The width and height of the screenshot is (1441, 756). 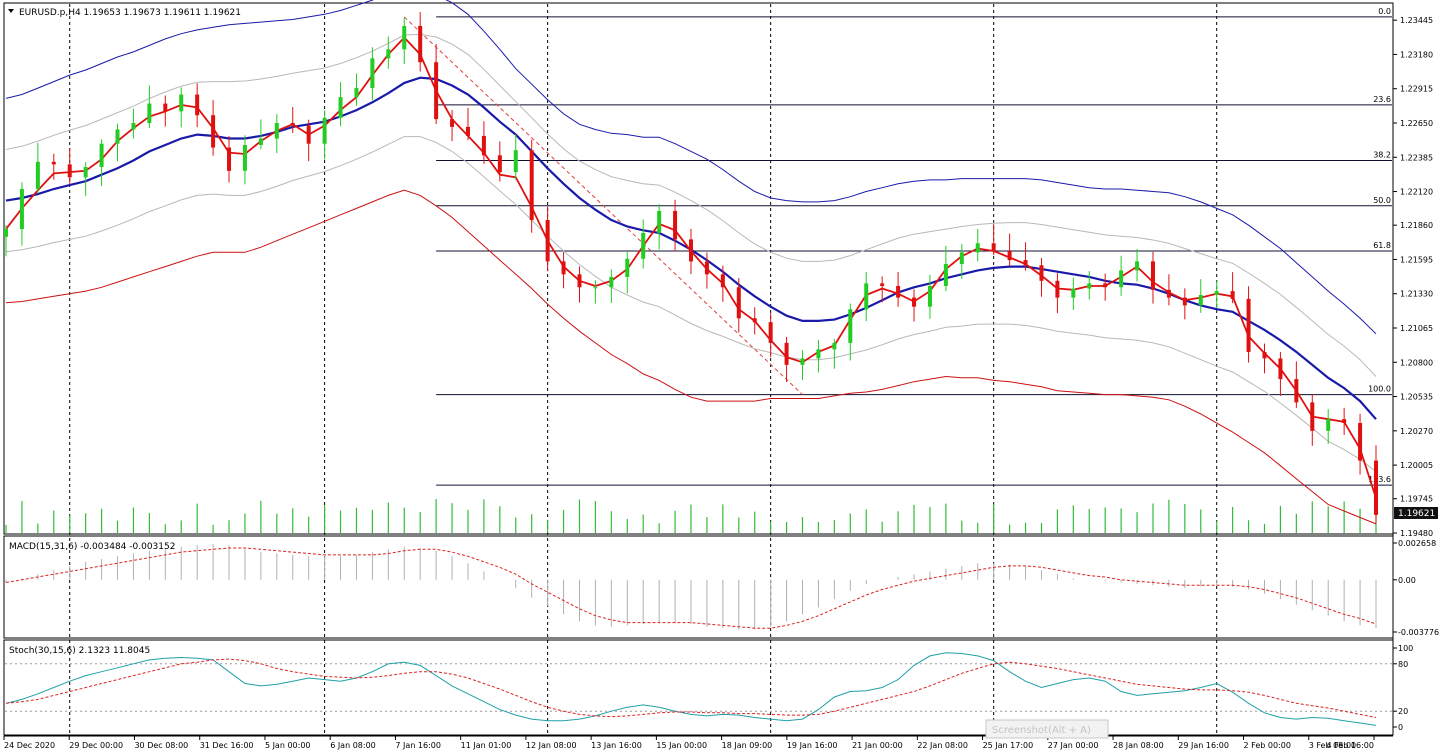 What do you see at coordinates (1405, 648) in the screenshot?
I see `stoch-tick-label: 100` at bounding box center [1405, 648].